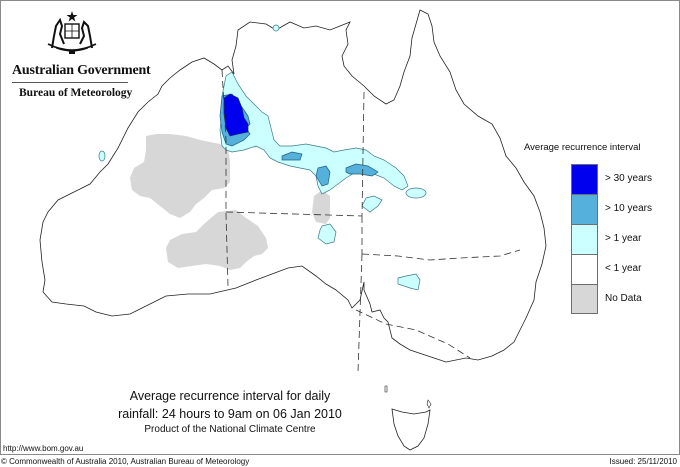 This screenshot has height=467, width=680. What do you see at coordinates (643, 461) in the screenshot?
I see `issued-date: Issued: 25/11/2010` at bounding box center [643, 461].